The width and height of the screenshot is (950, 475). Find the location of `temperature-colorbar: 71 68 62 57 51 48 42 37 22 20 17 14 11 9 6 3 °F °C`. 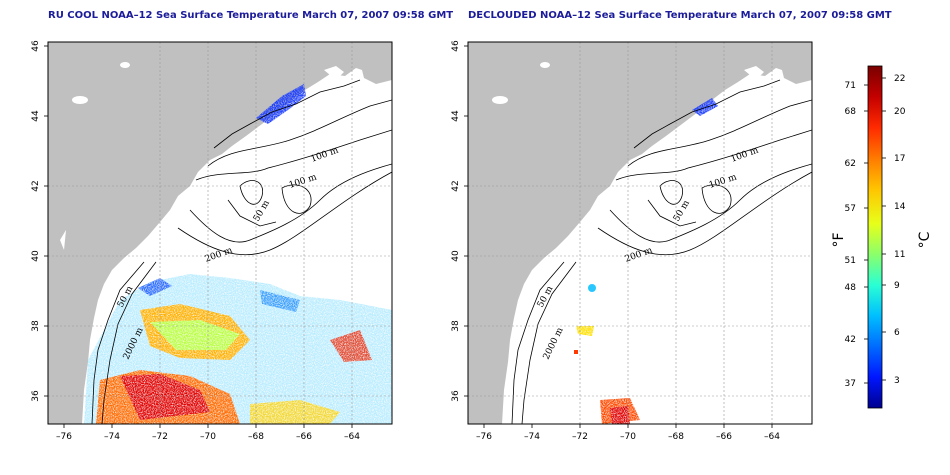

temperature-colorbar: 71 68 62 57 51 48 42 37 22 20 17 14 11 9 6 3 °F °C is located at coordinates (882, 237).